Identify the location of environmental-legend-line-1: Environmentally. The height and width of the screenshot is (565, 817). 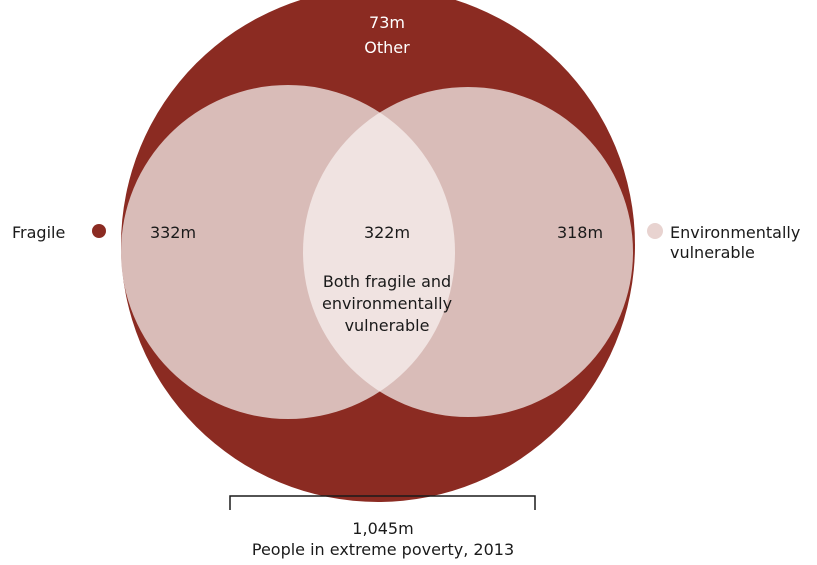
(735, 232).